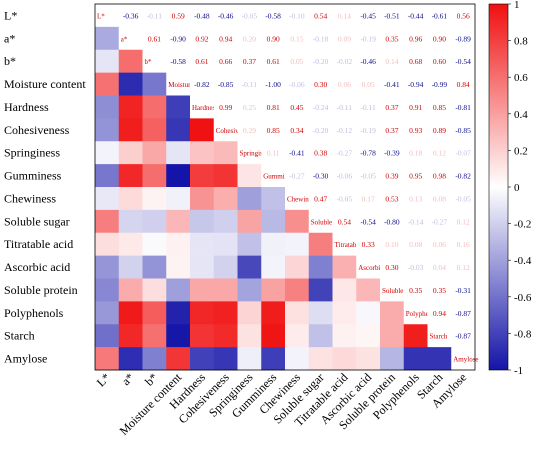 The height and width of the screenshot is (452, 550). What do you see at coordinates (392, 153) in the screenshot?
I see `correlation-value: -0.39` at bounding box center [392, 153].